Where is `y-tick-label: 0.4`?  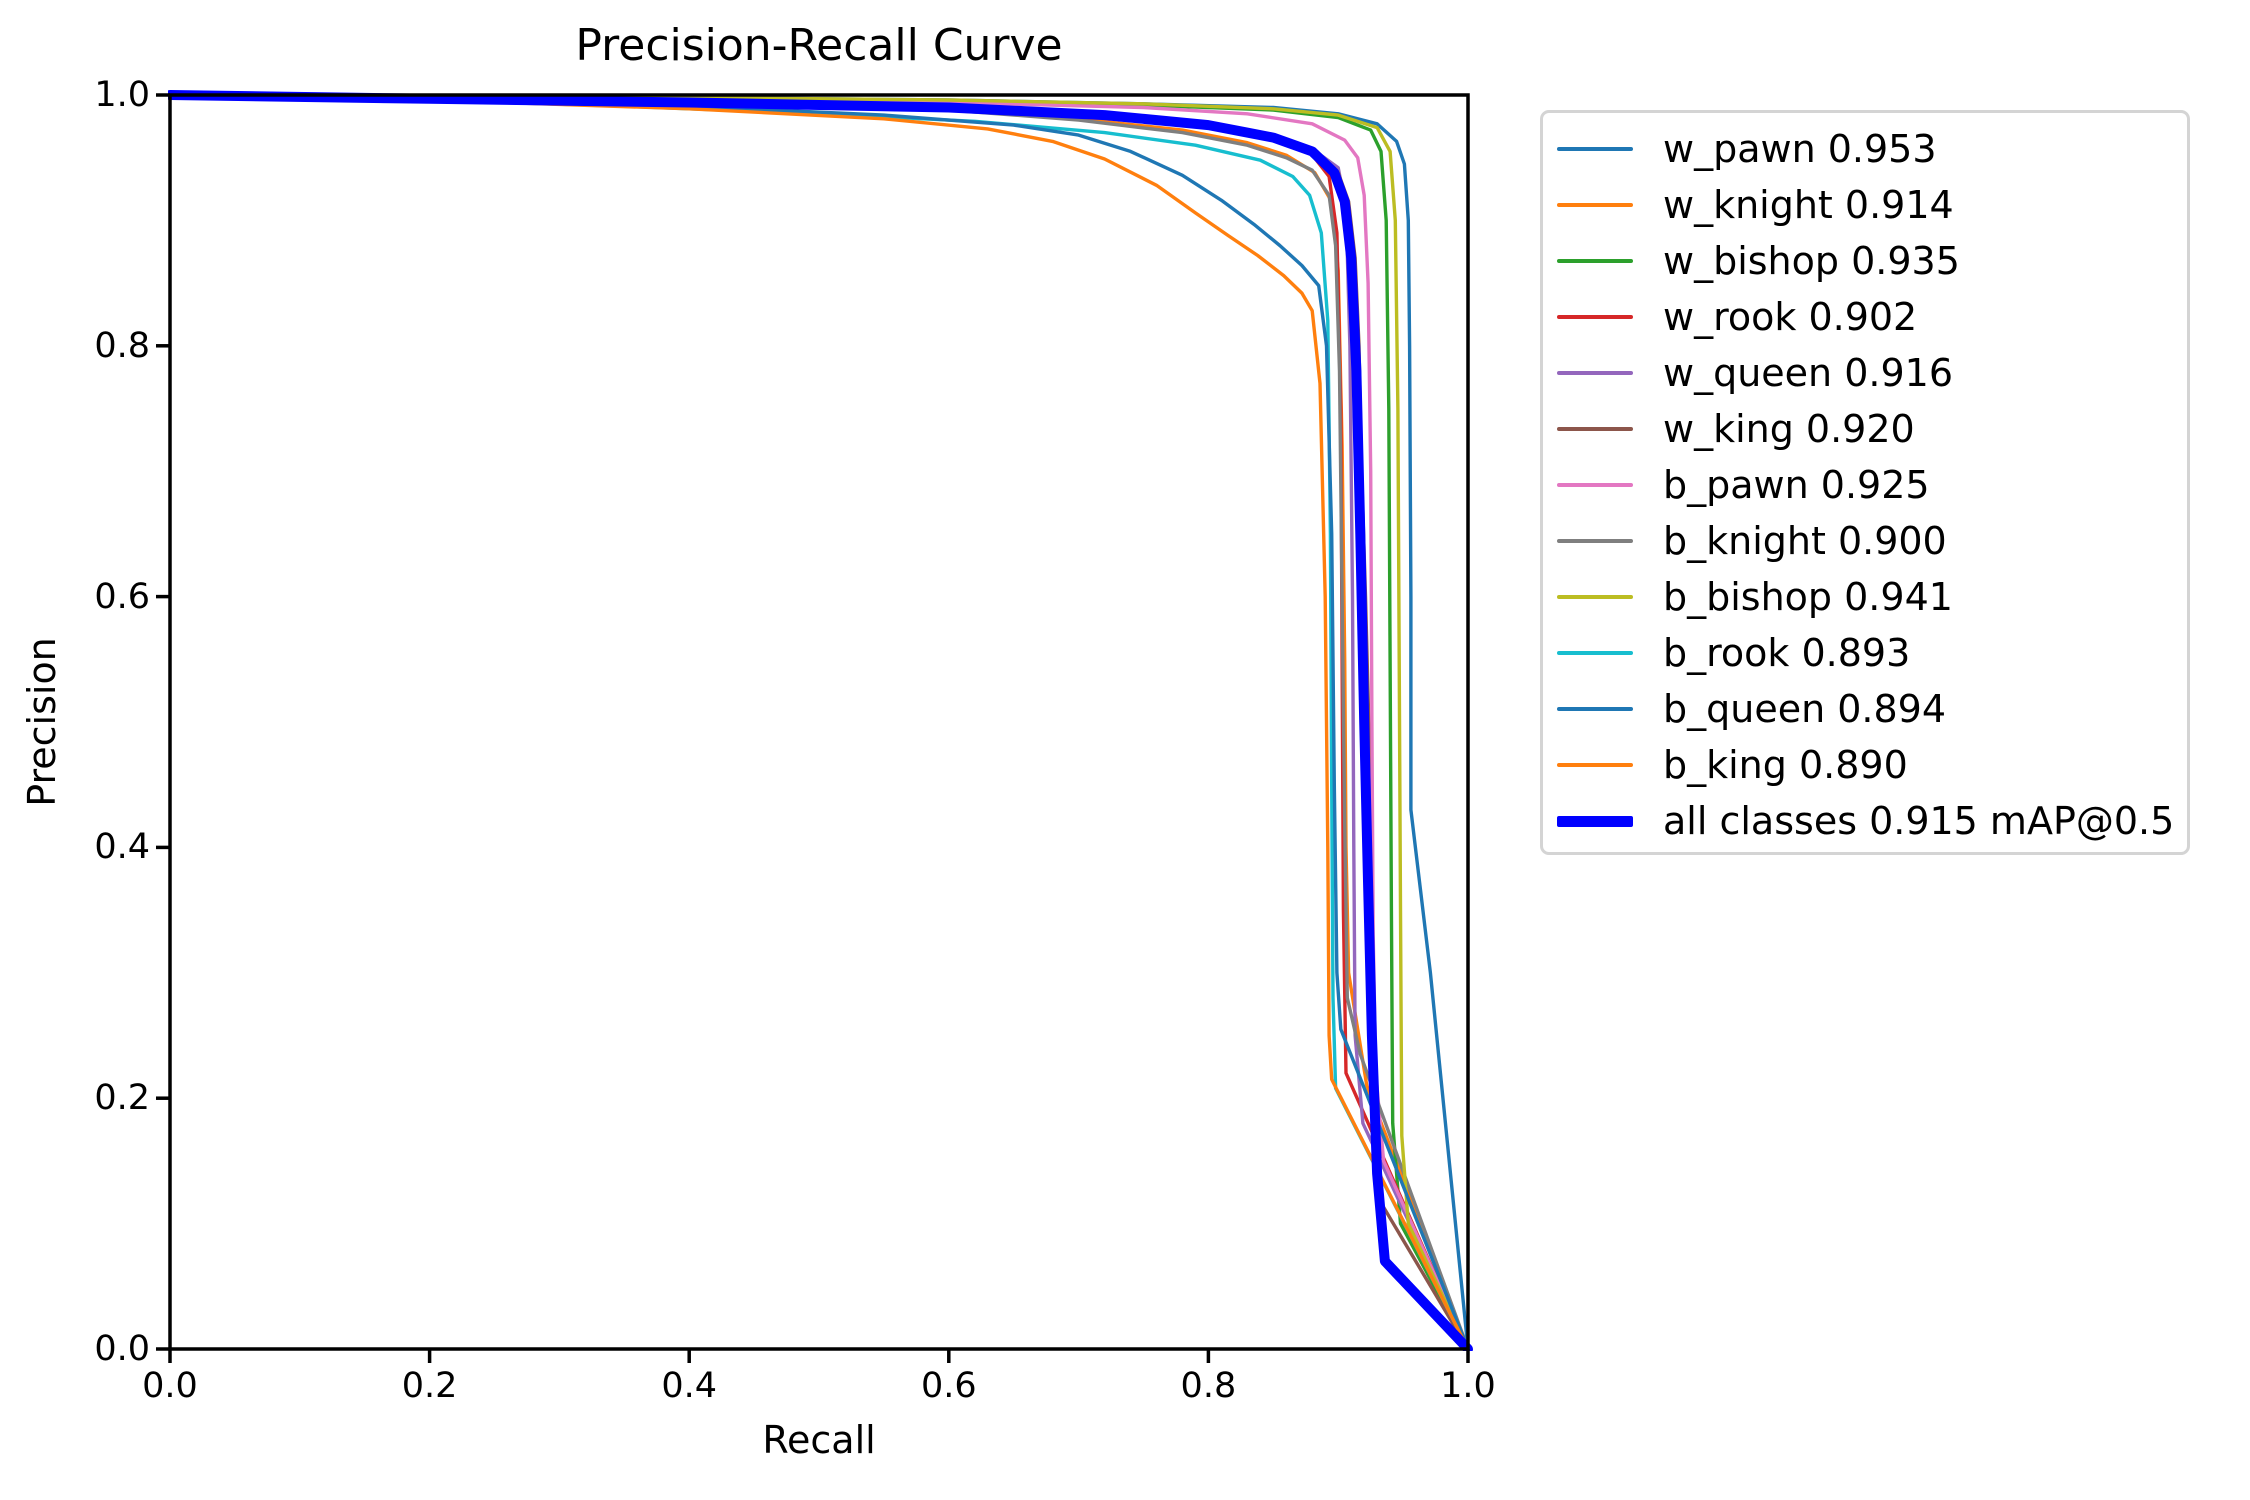 y-tick-label: 0.4 is located at coordinates (122, 847).